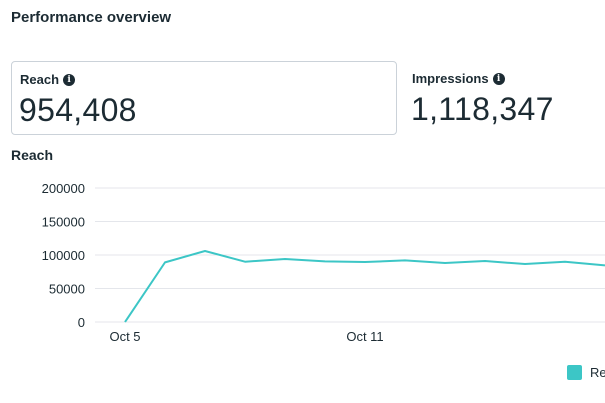 This screenshot has width=605, height=403. What do you see at coordinates (63, 222) in the screenshot?
I see `y-tick-label: 150000` at bounding box center [63, 222].